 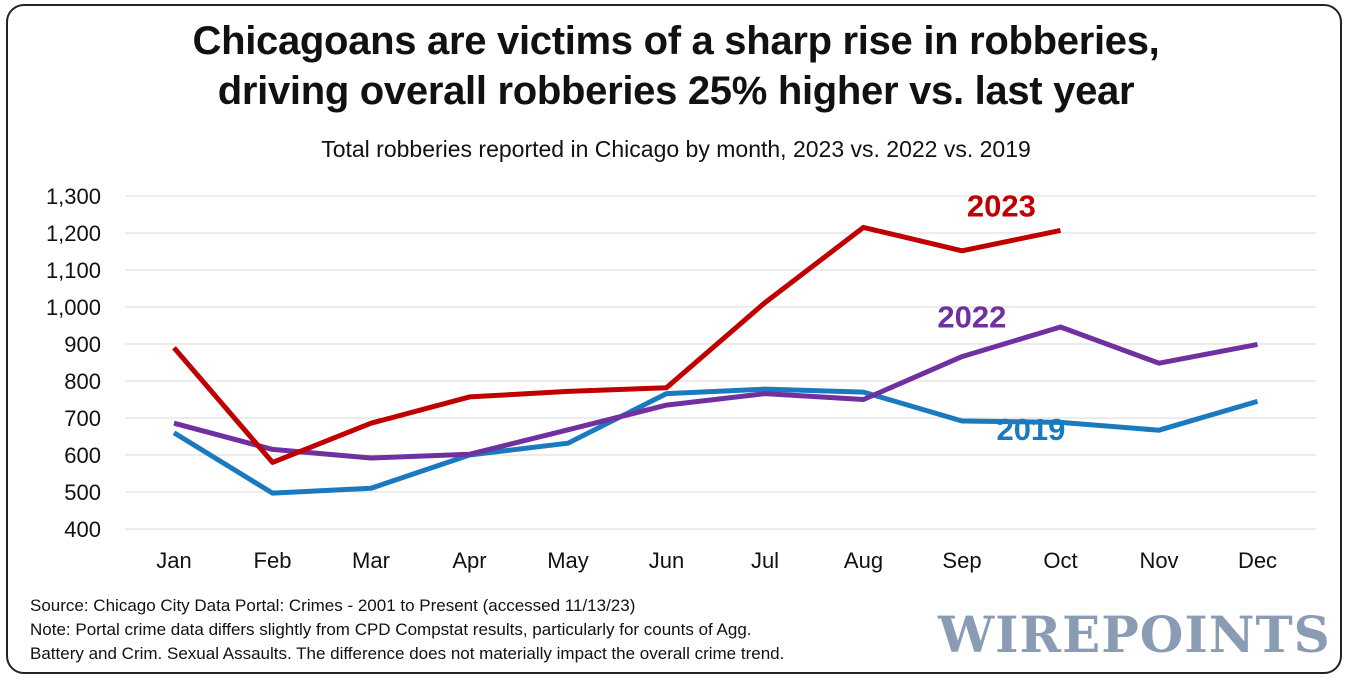 What do you see at coordinates (1158, 560) in the screenshot?
I see `x-tick-label: Nov` at bounding box center [1158, 560].